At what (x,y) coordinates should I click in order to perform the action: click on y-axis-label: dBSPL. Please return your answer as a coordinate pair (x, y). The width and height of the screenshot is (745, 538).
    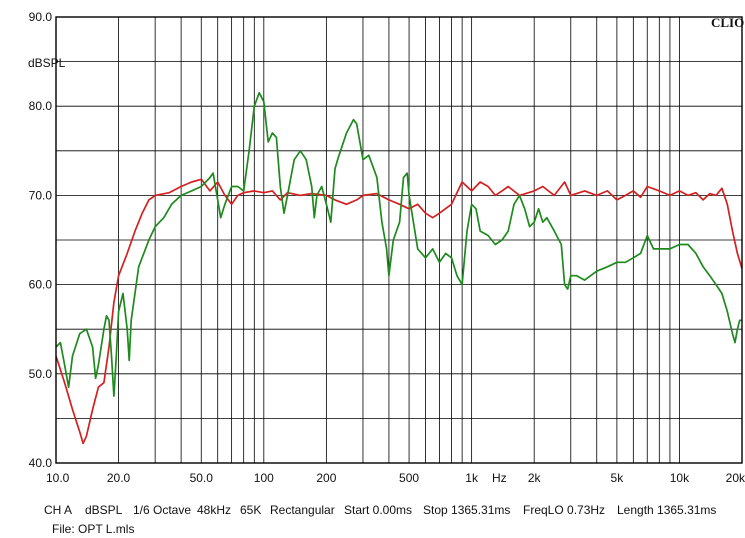
    Looking at the image, I should click on (47, 63).